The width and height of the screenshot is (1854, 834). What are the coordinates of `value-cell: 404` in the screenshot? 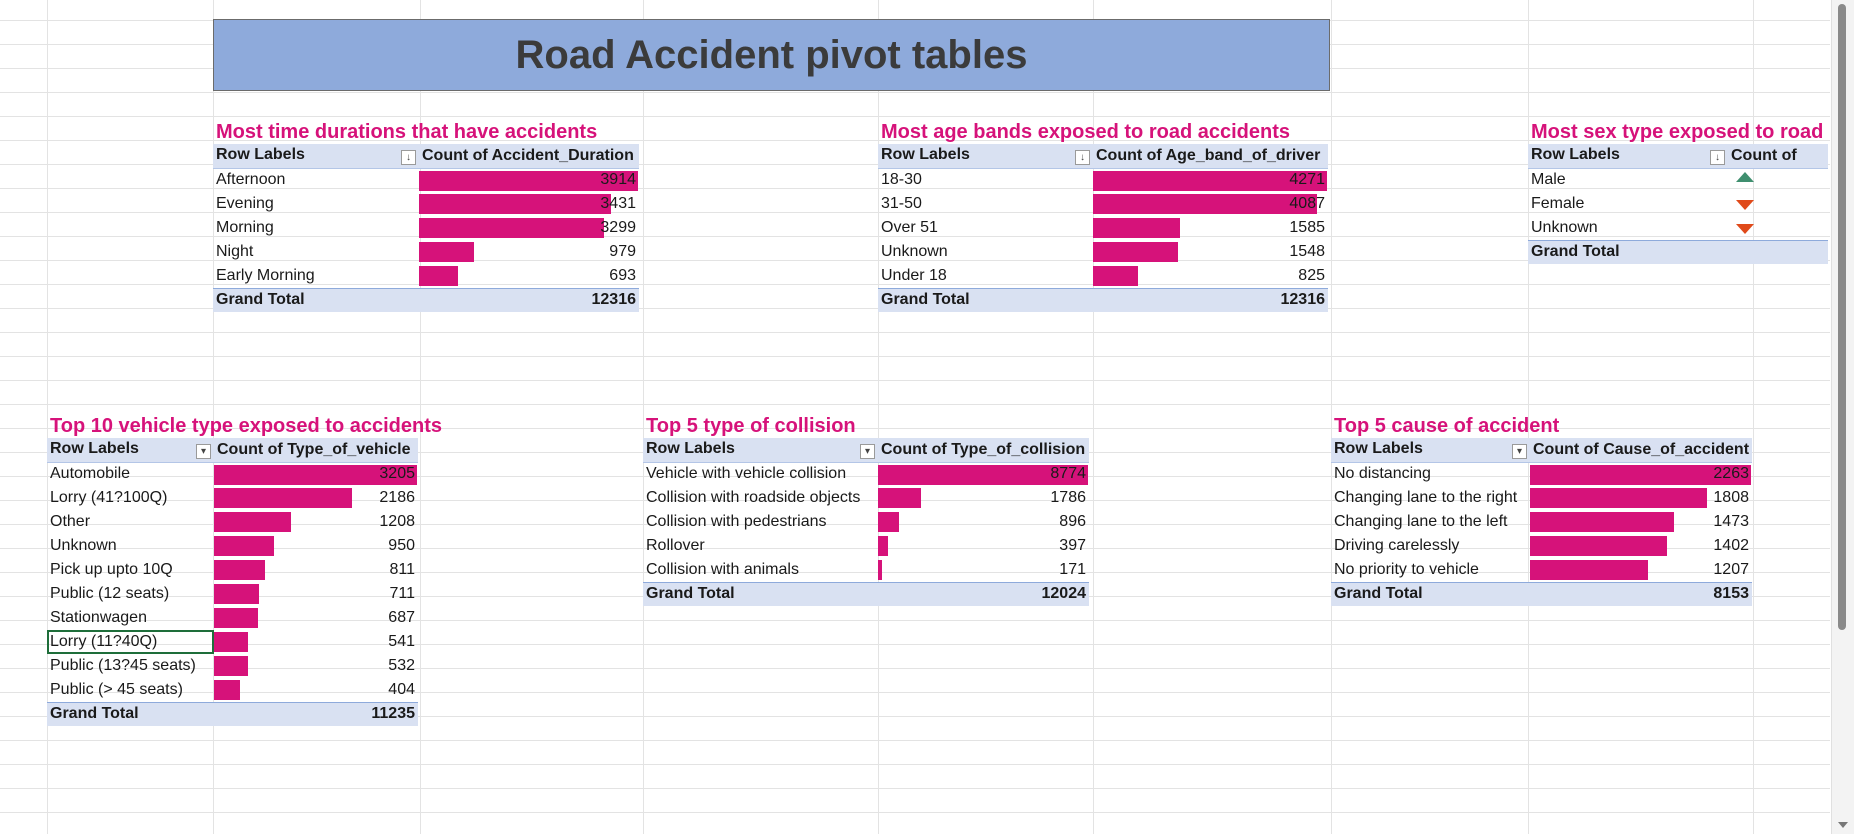 It's located at (316, 690).